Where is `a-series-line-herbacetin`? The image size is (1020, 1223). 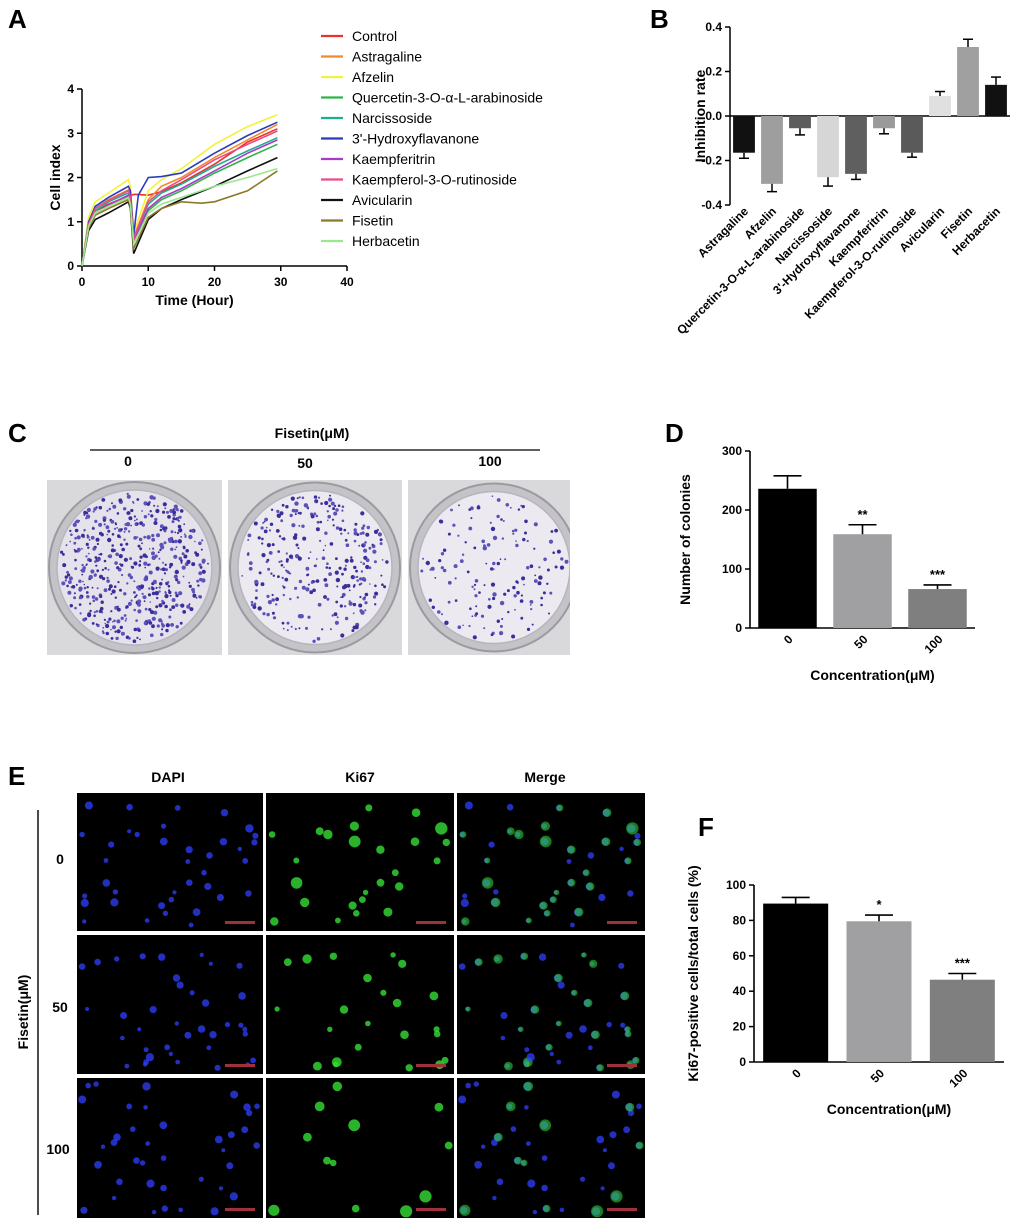
a-series-line-herbacetin is located at coordinates (179, 217).